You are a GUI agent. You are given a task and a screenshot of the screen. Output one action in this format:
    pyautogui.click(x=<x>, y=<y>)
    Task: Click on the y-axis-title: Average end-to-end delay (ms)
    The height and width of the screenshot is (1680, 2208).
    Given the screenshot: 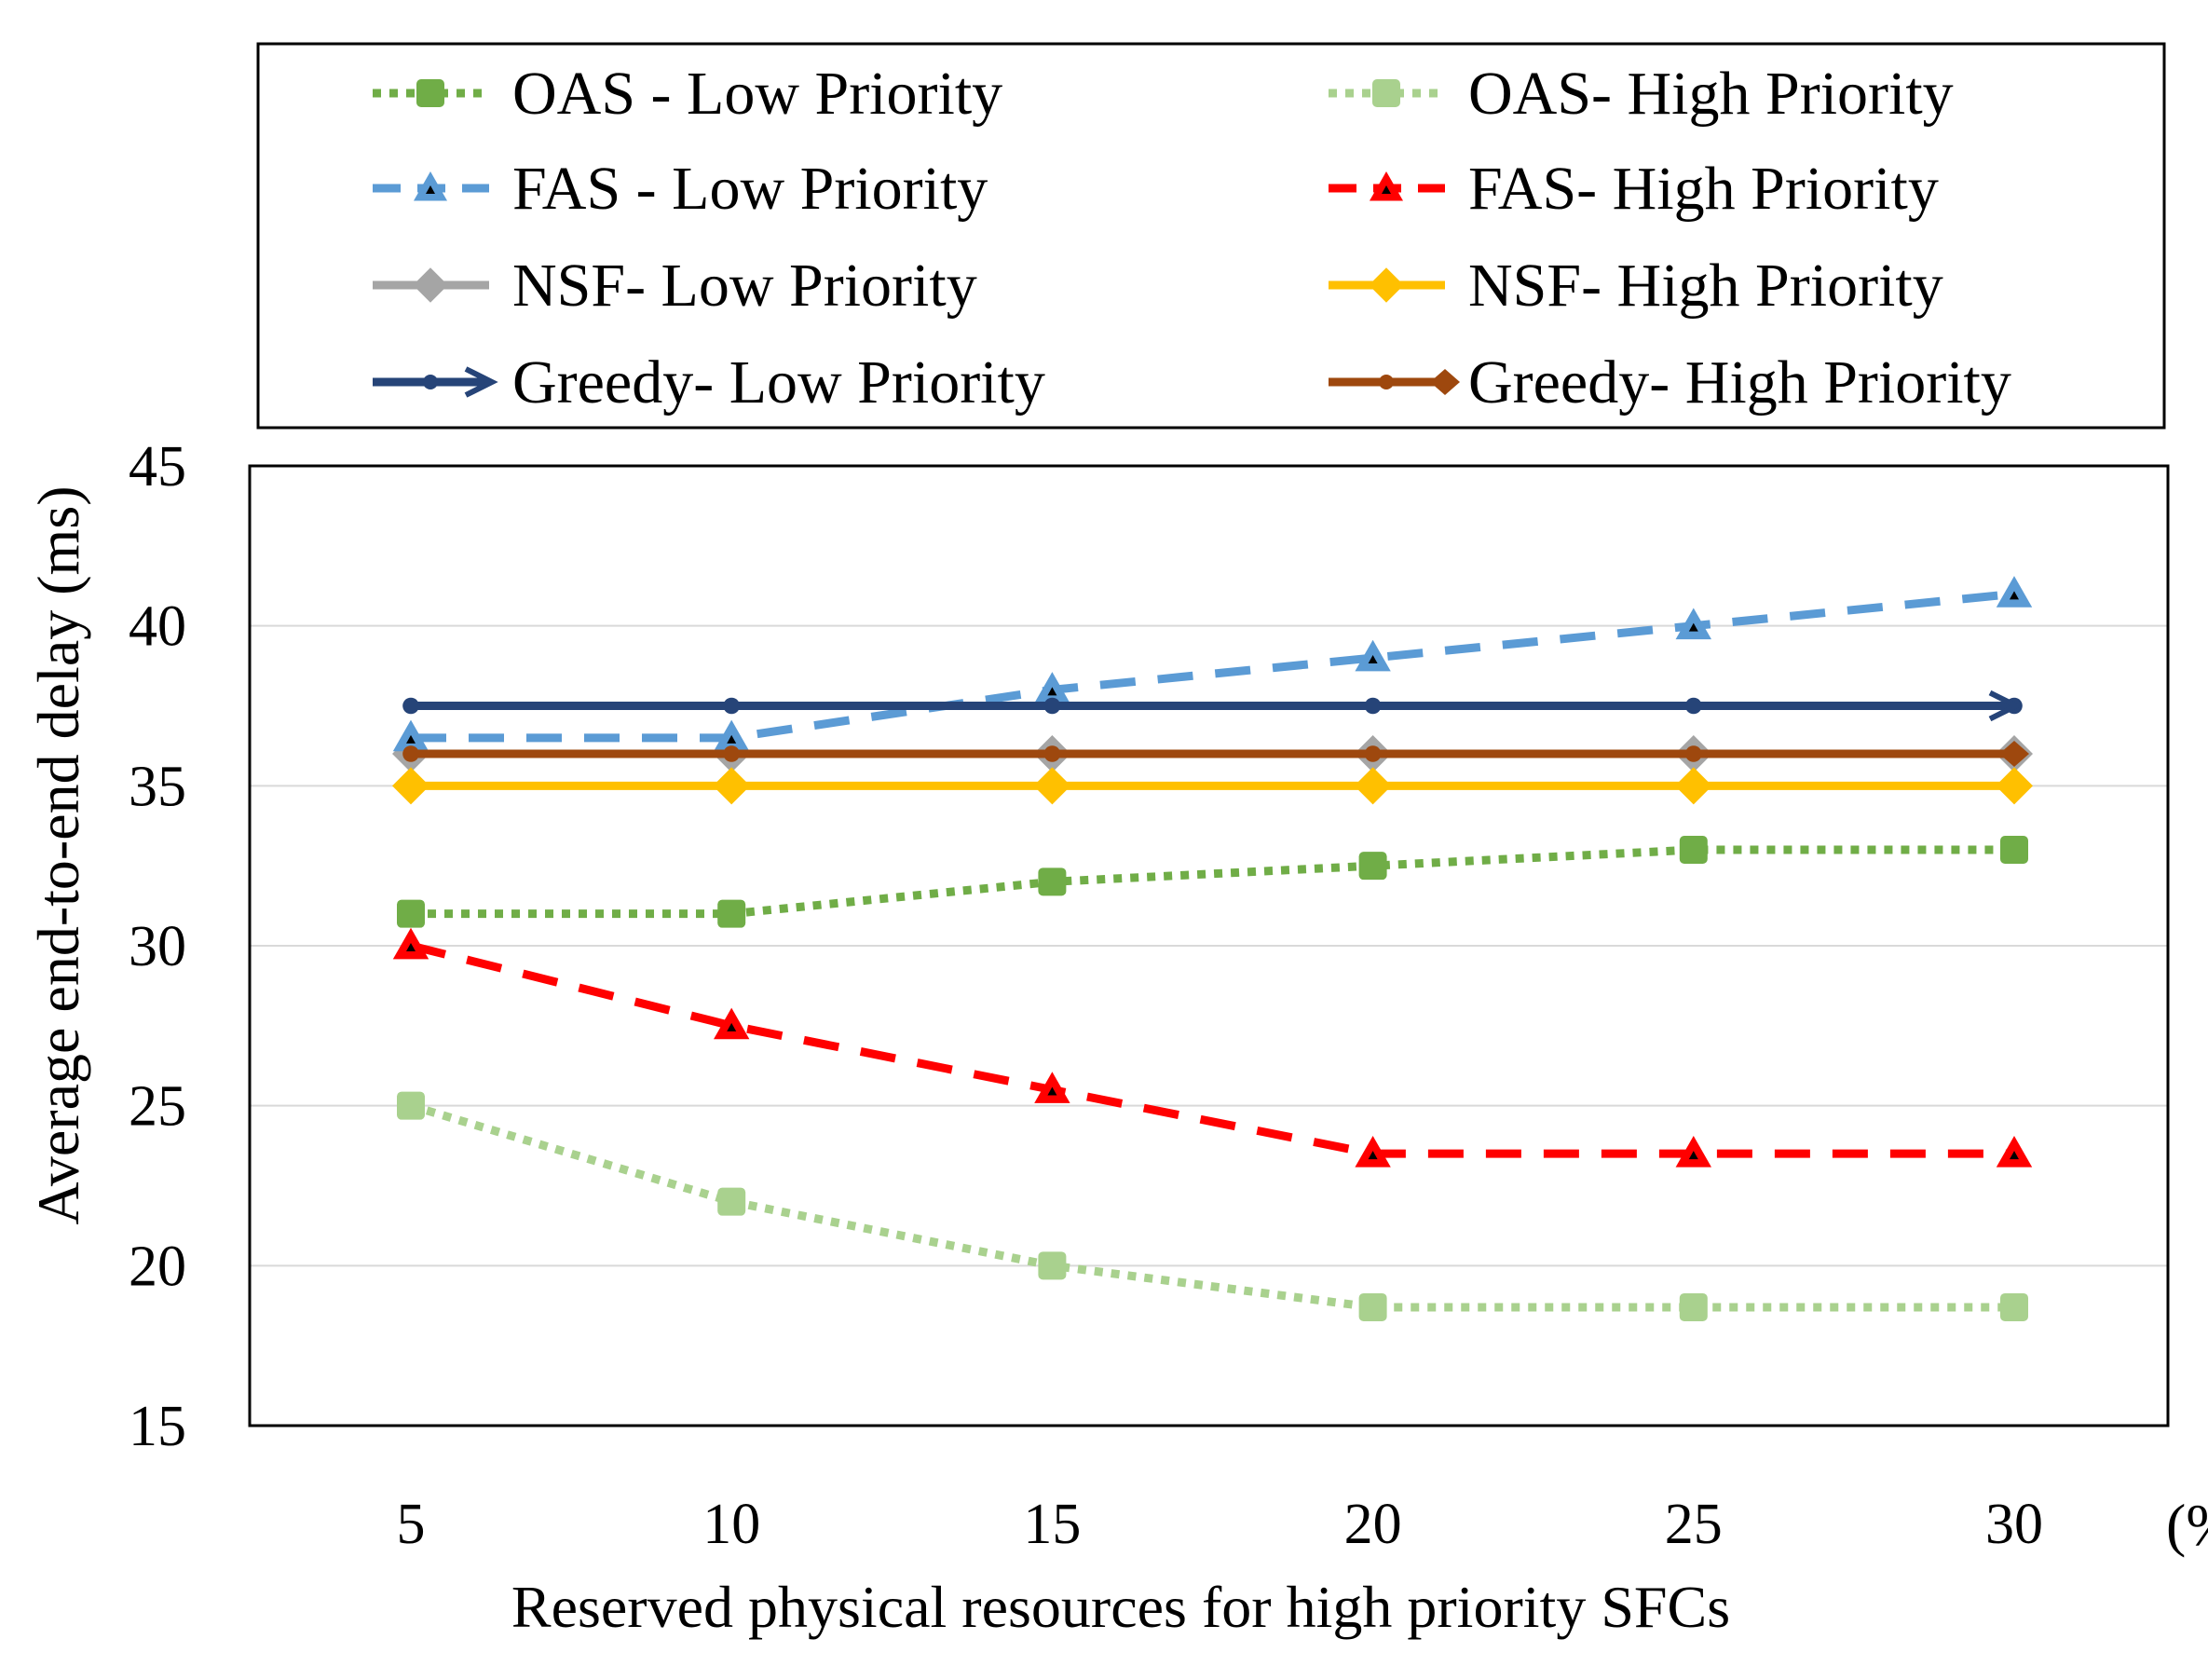 What is the action you would take?
    pyautogui.click(x=58, y=854)
    